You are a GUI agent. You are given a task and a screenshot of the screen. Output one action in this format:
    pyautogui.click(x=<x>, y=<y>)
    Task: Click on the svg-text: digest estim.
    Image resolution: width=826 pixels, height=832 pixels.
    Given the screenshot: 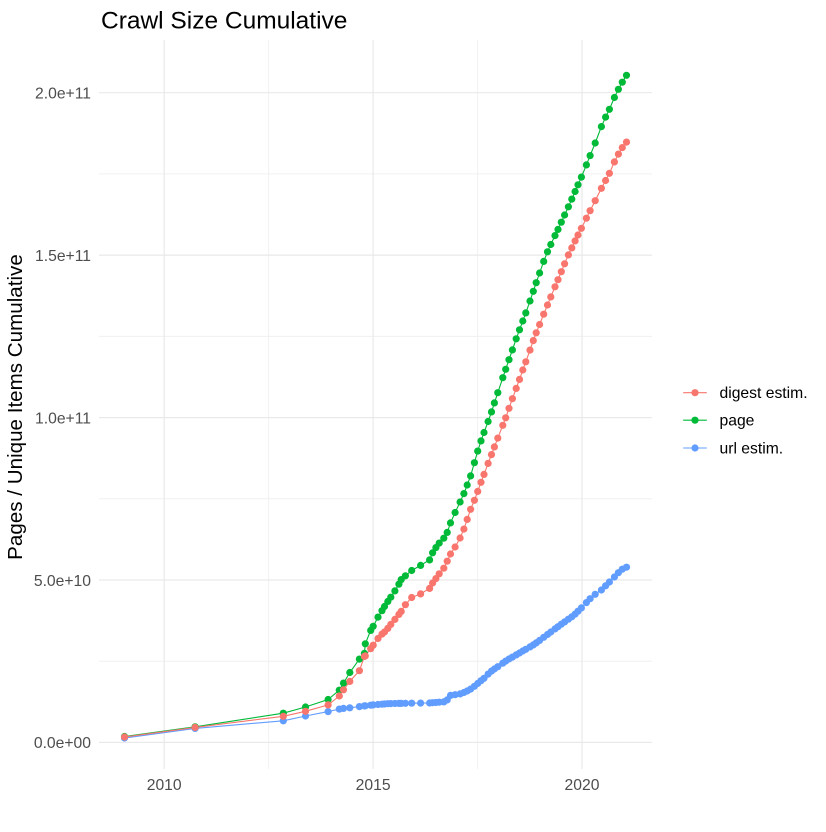 What is the action you would take?
    pyautogui.click(x=764, y=393)
    